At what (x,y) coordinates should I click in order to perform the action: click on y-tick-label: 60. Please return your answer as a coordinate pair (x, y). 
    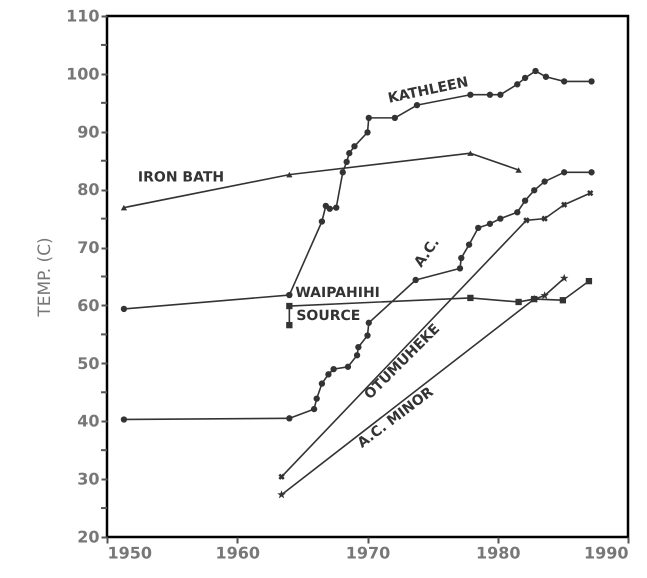
    Looking at the image, I should click on (88, 305).